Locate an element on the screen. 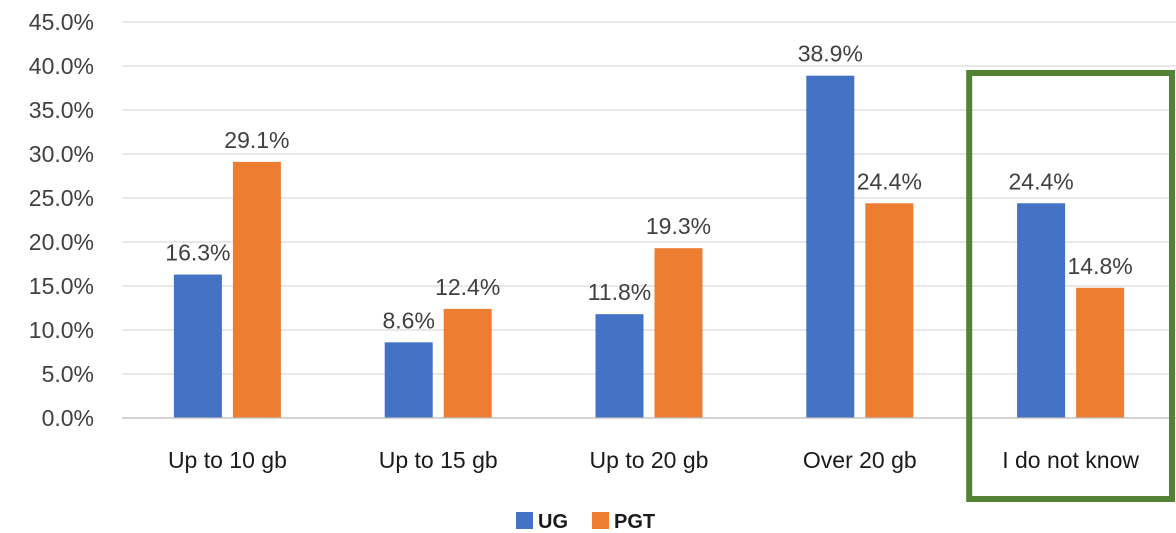 This screenshot has height=533, width=1176. data-label: 12.4% is located at coordinates (467, 287).